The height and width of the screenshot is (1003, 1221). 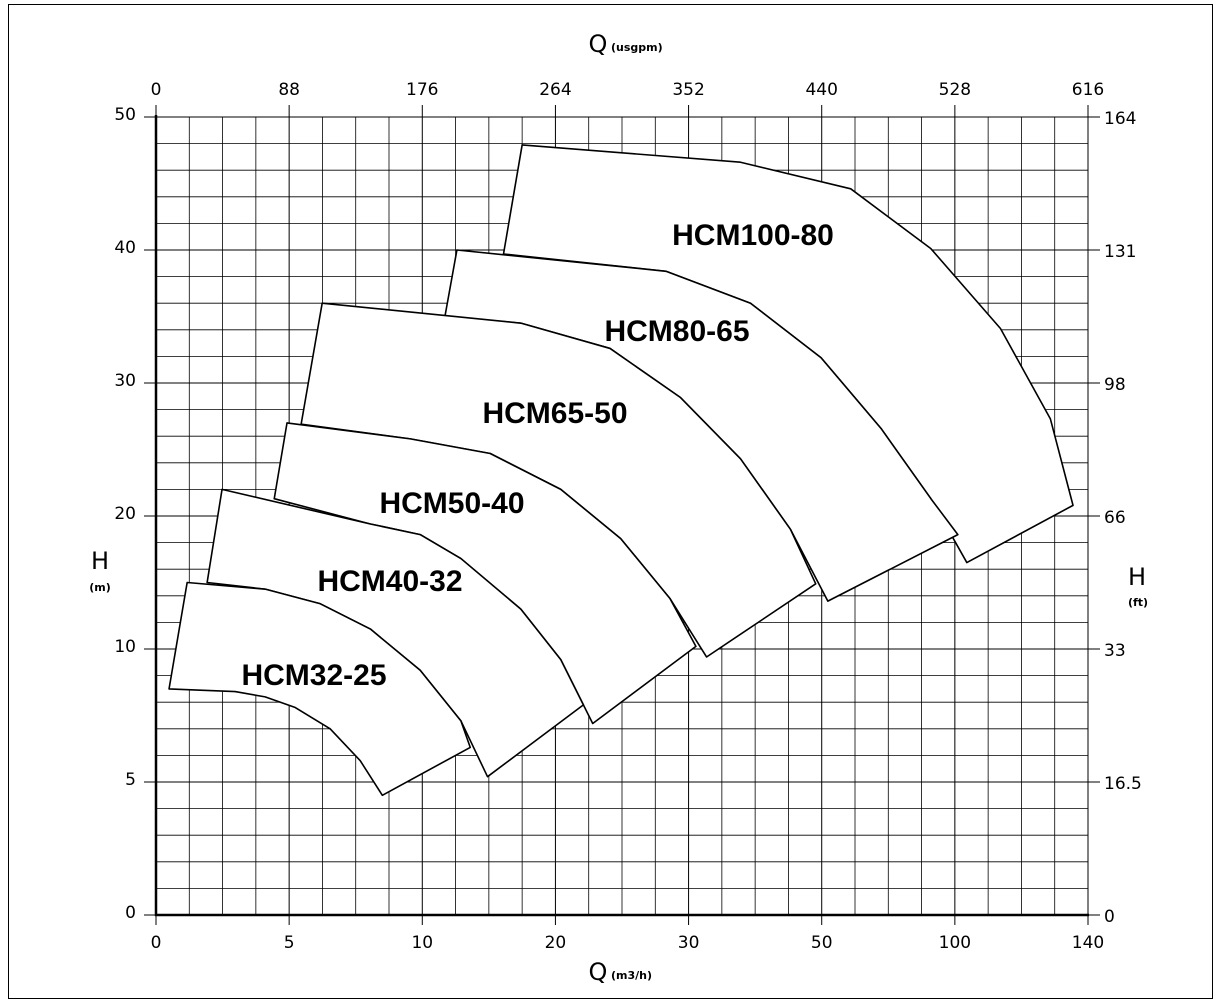 I want to click on x2-axis-symbol: Q, so click(x=598, y=44).